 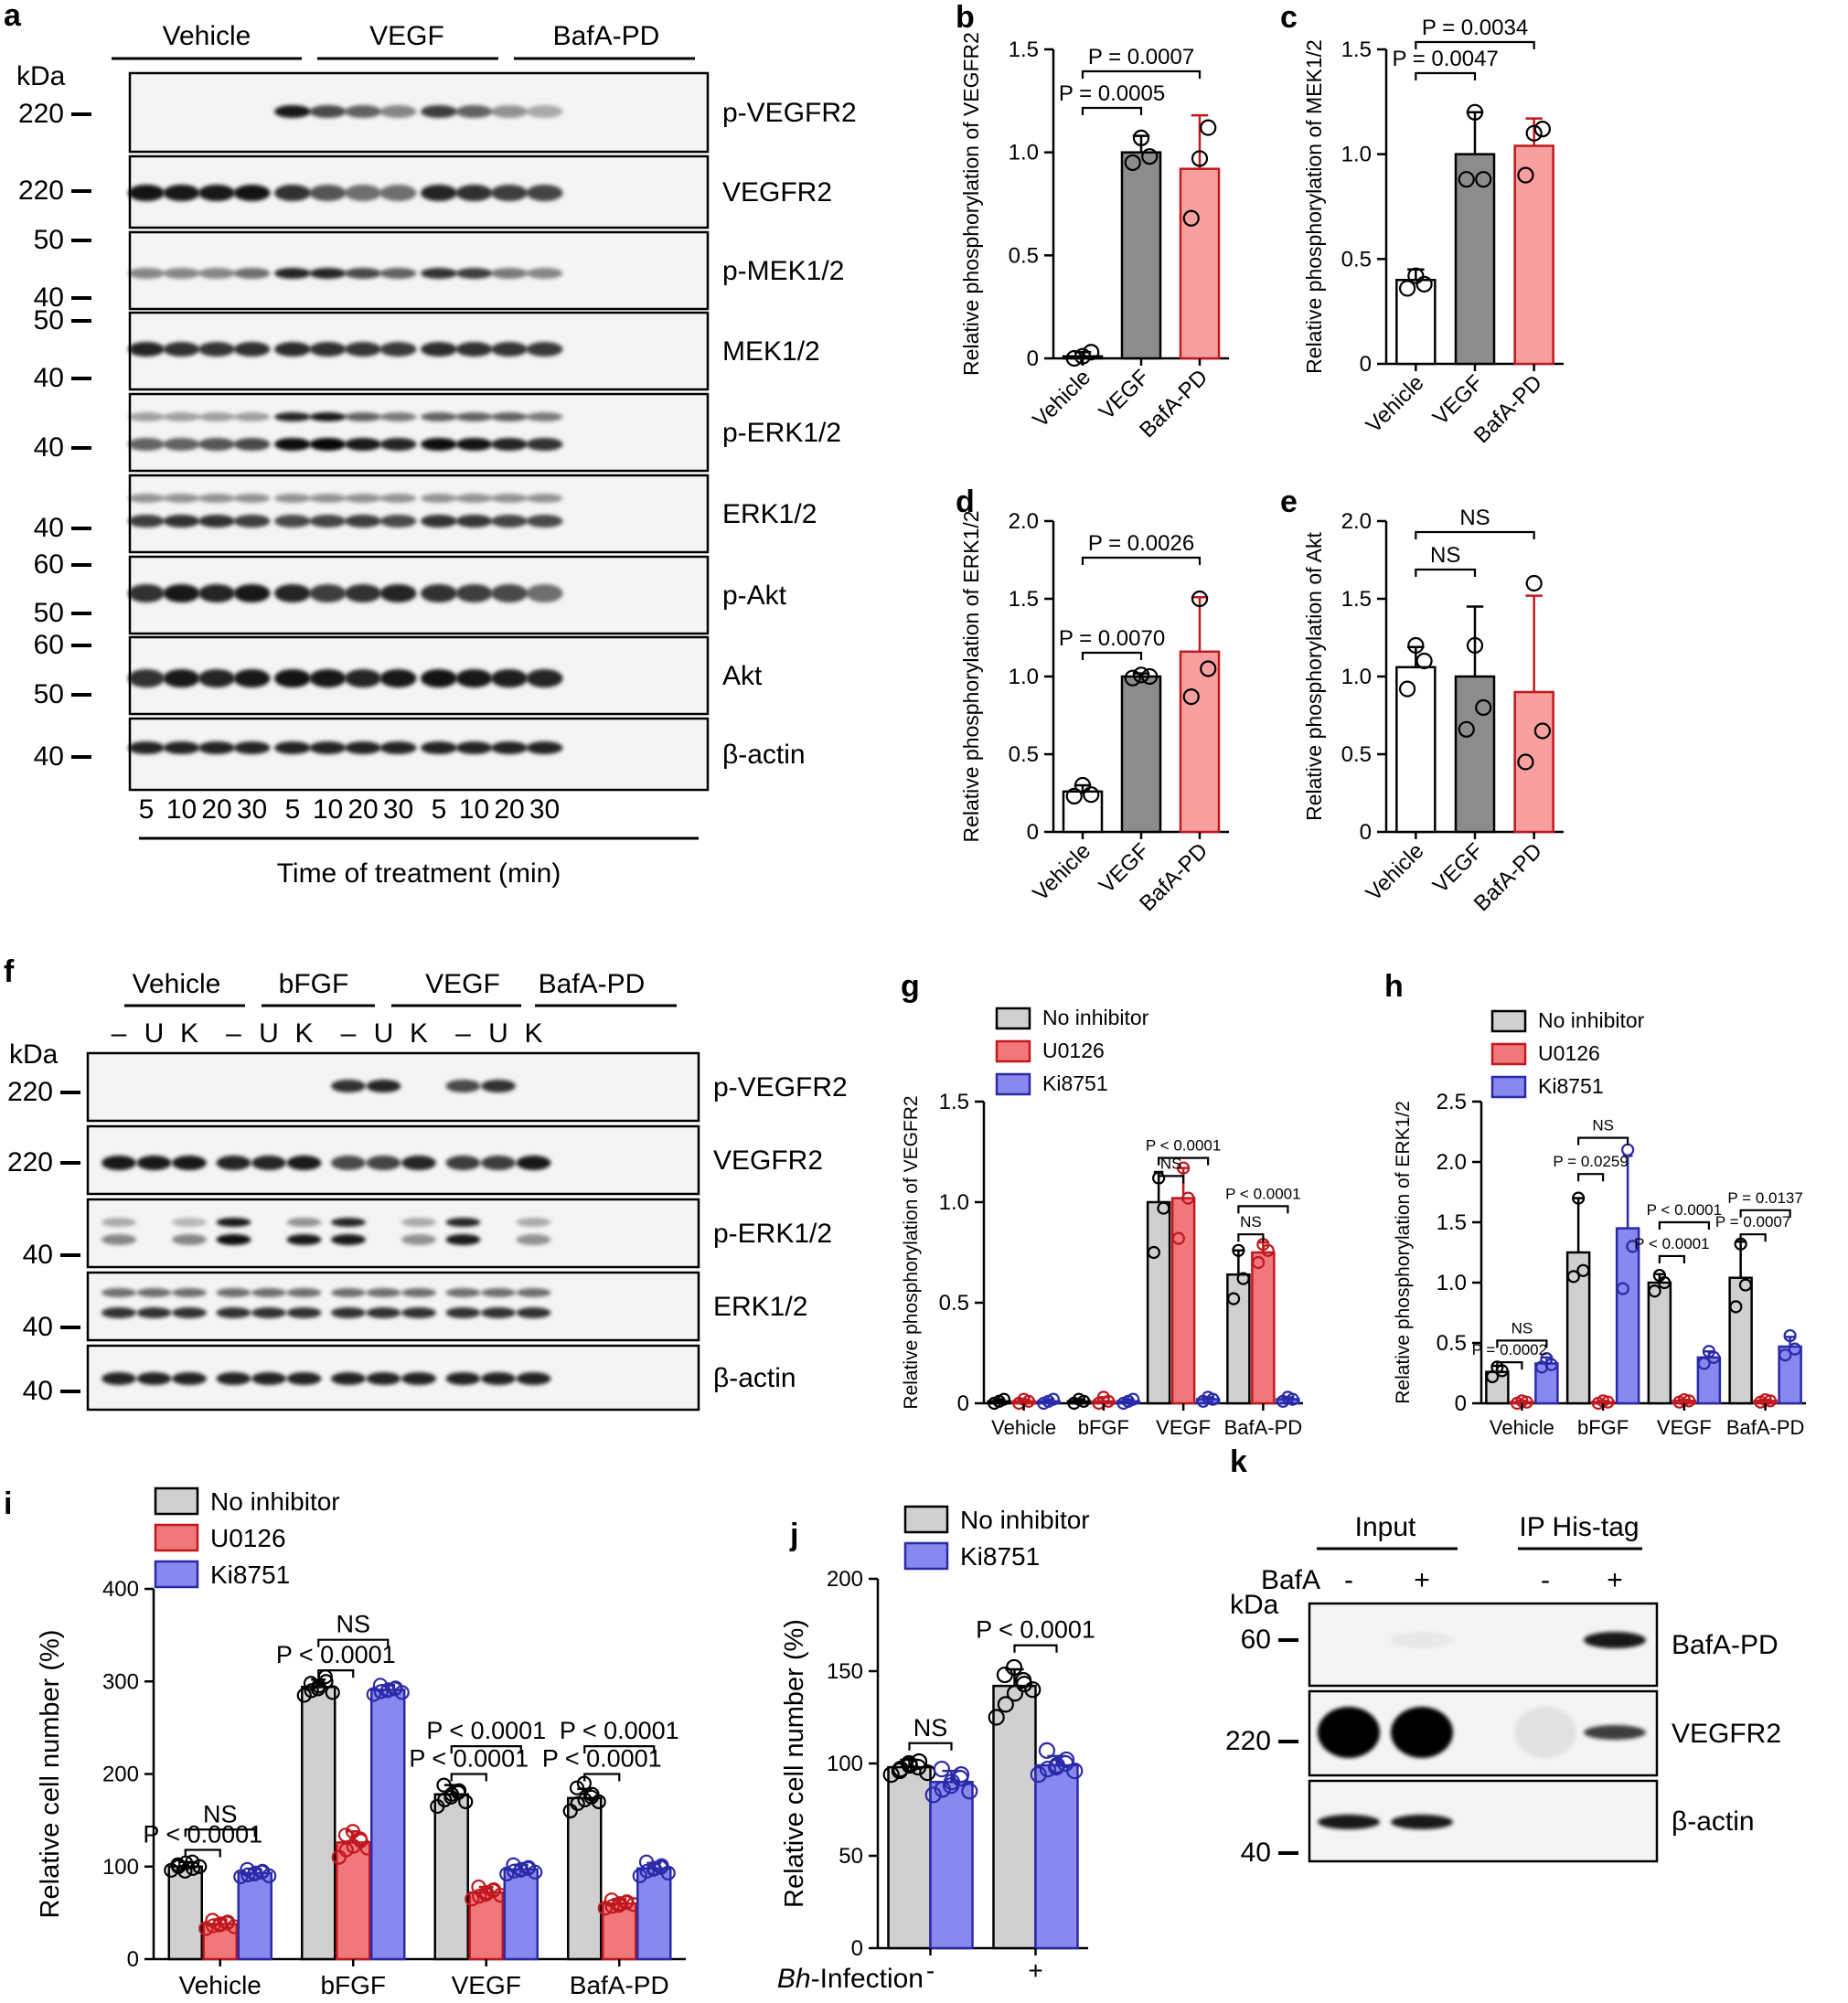 What do you see at coordinates (954, 1102) in the screenshot?
I see `y-tick-label: 1.5` at bounding box center [954, 1102].